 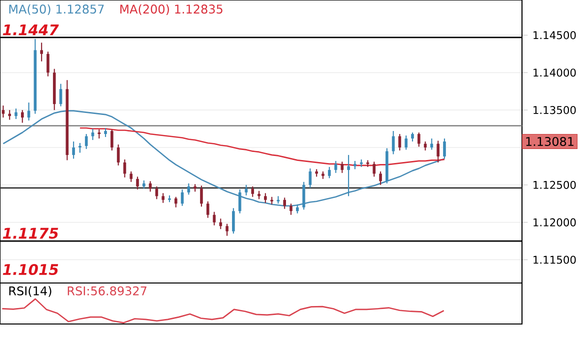 What do you see at coordinates (555, 260) in the screenshot?
I see `y-tick-label: 1.11500` at bounding box center [555, 260].